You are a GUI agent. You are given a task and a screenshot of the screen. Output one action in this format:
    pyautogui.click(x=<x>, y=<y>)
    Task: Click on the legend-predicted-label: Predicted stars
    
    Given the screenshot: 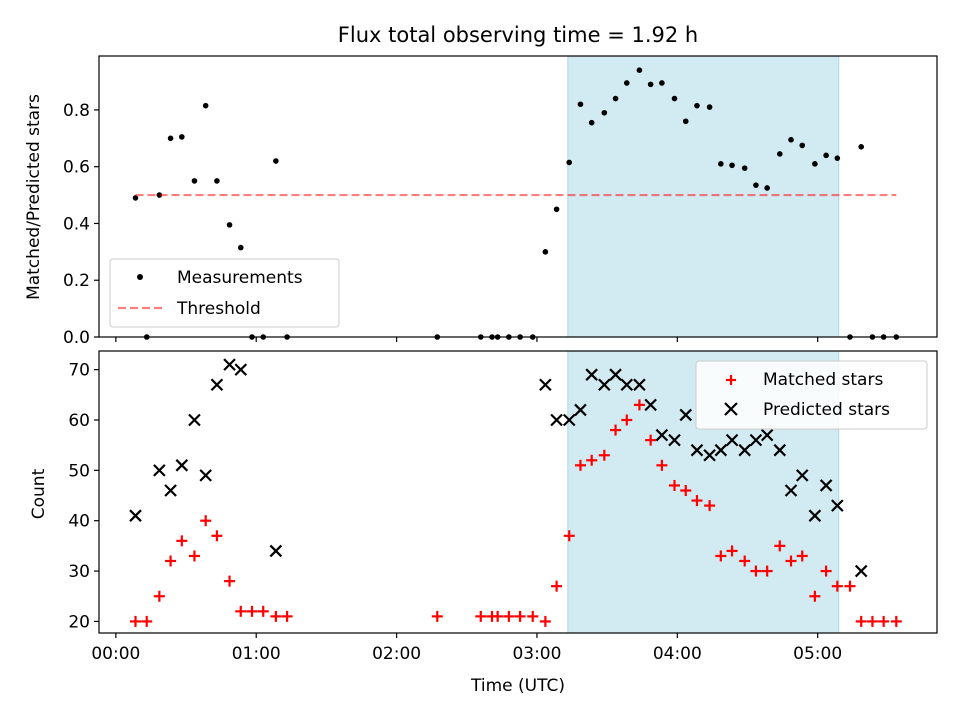 What is the action you would take?
    pyautogui.click(x=826, y=410)
    